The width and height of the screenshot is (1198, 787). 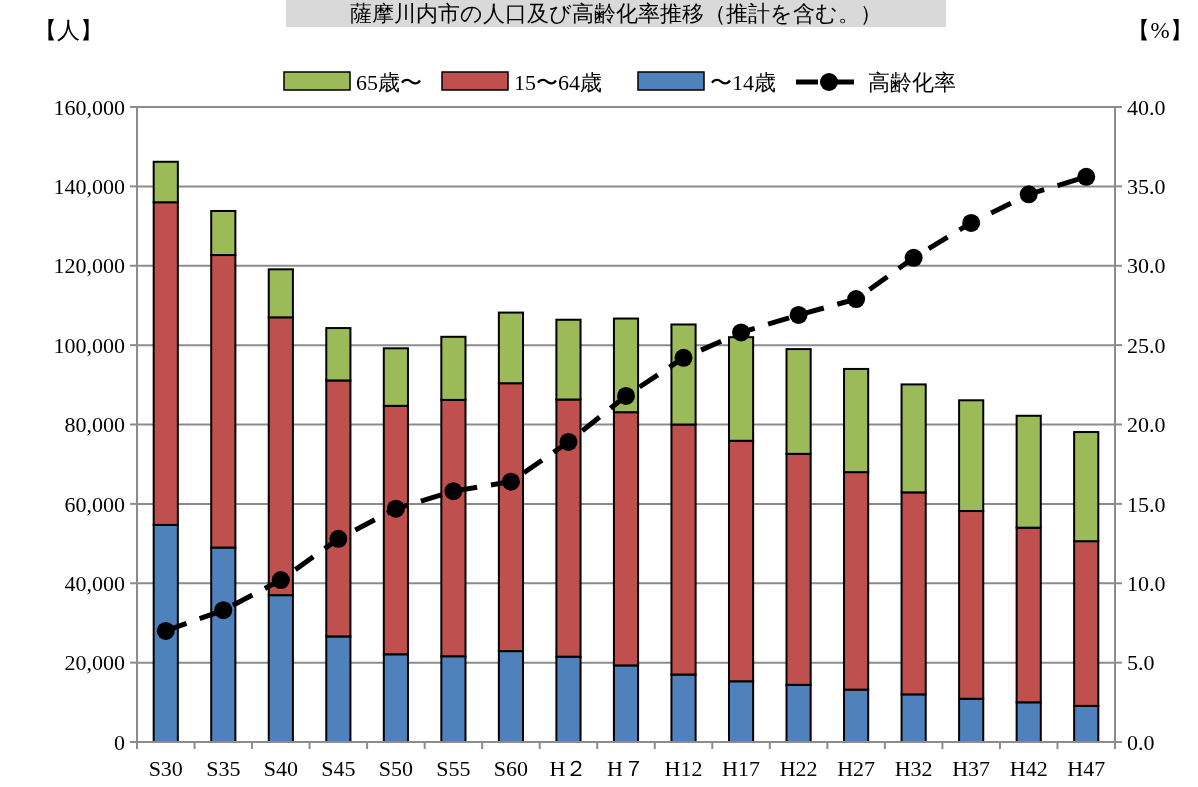 I want to click on x-tick-label: H32, so click(x=913, y=768).